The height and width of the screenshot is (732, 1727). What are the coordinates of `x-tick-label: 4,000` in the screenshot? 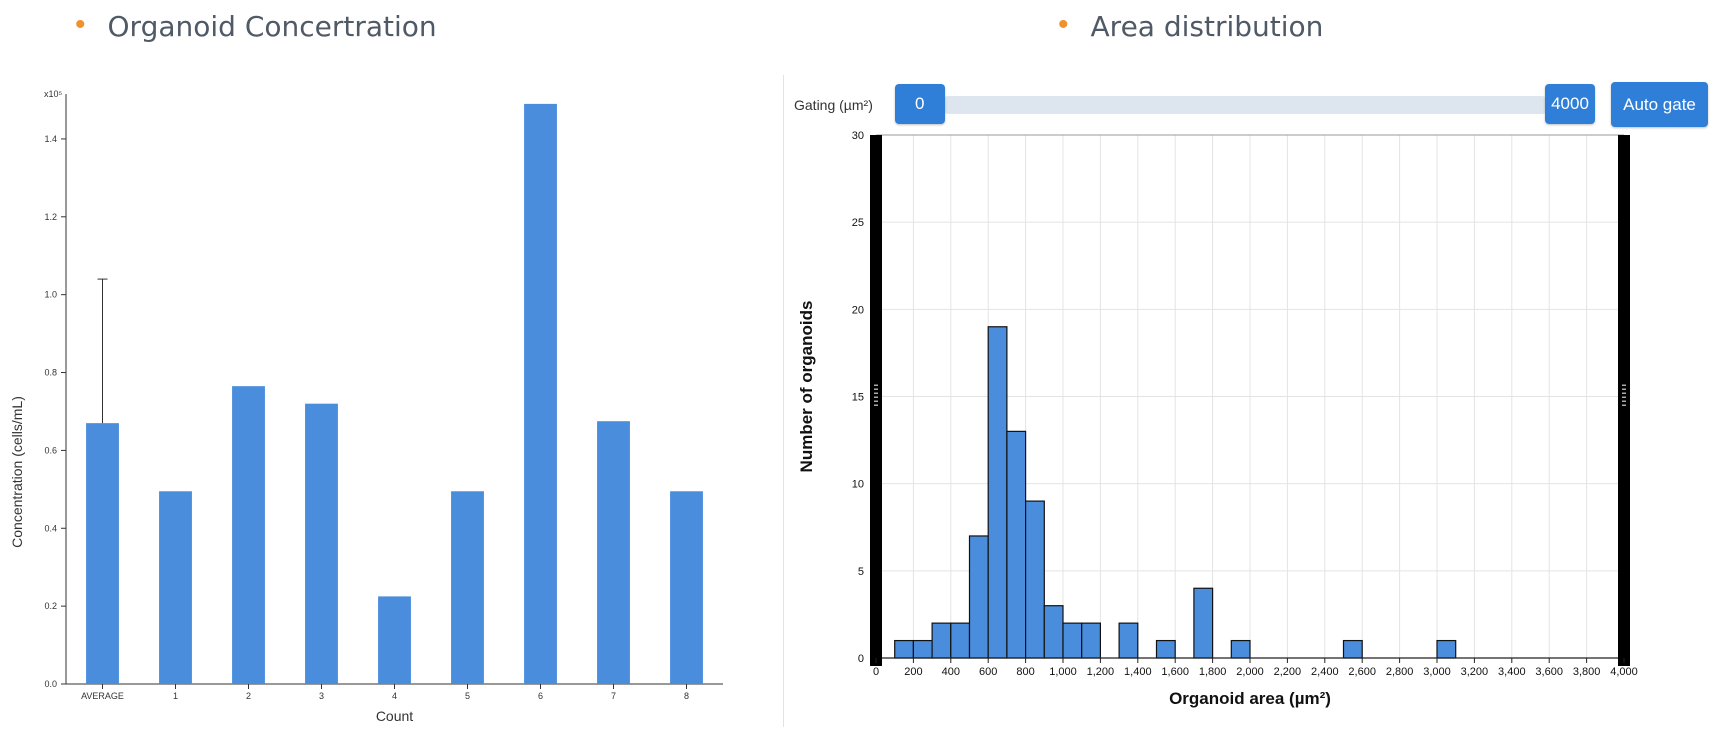 It's located at (1624, 672).